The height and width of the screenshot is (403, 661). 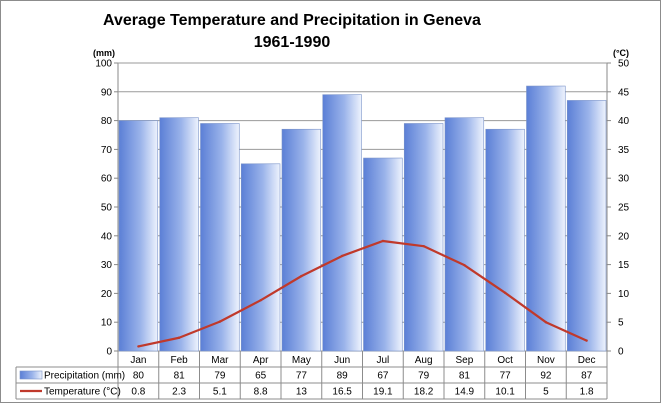 What do you see at coordinates (624, 121) in the screenshot?
I see `right-tick-label: 40` at bounding box center [624, 121].